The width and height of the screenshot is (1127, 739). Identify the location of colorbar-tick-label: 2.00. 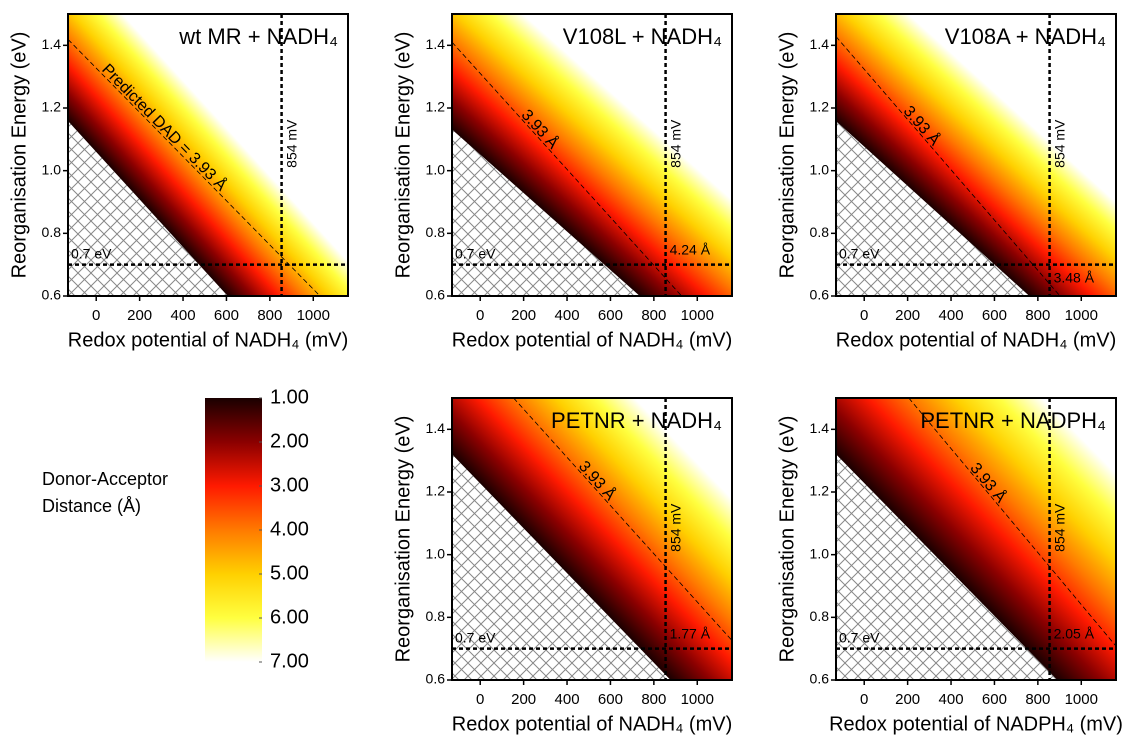
(289, 441).